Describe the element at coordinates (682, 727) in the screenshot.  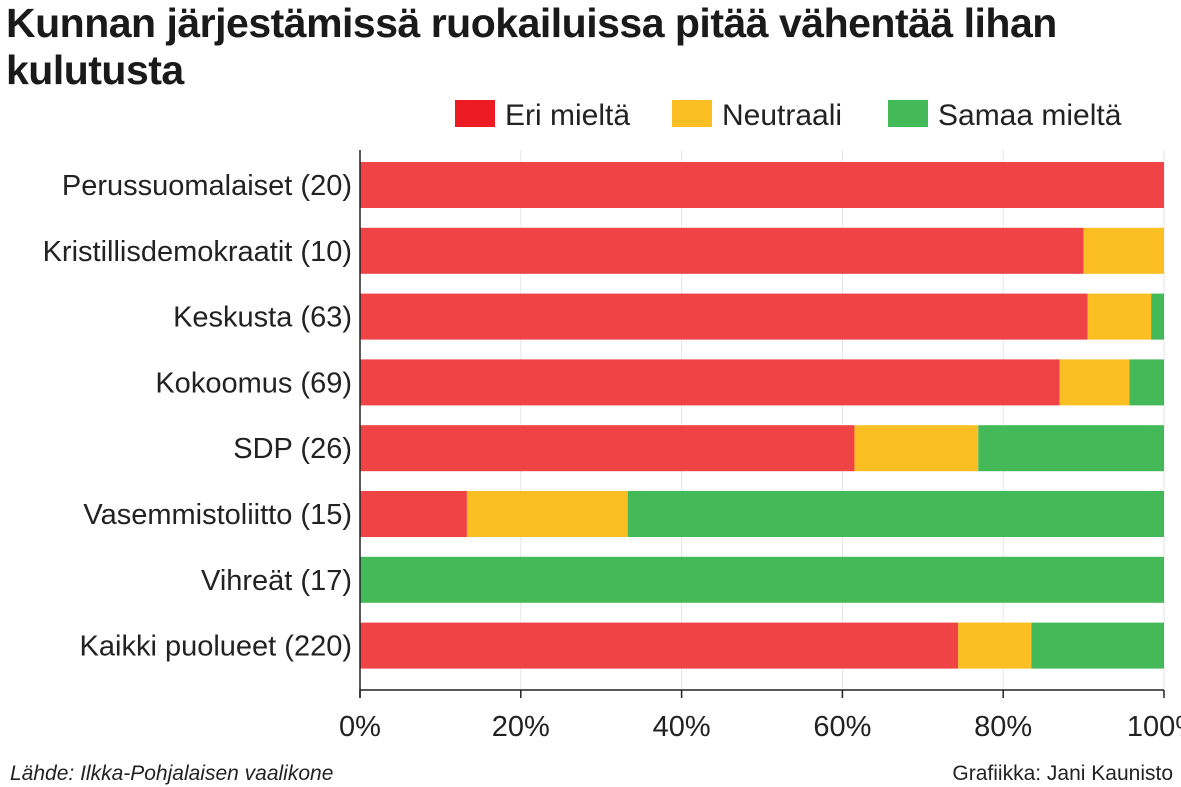
I see `x-tick-label: 40%` at that location.